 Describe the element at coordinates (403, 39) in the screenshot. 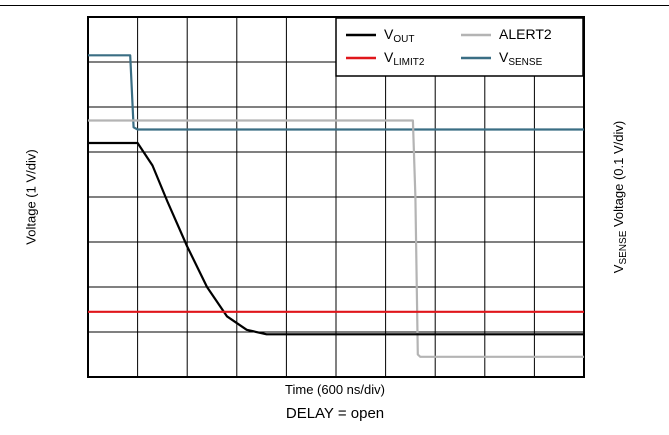

I see `legend-label-sub: OUT` at that location.